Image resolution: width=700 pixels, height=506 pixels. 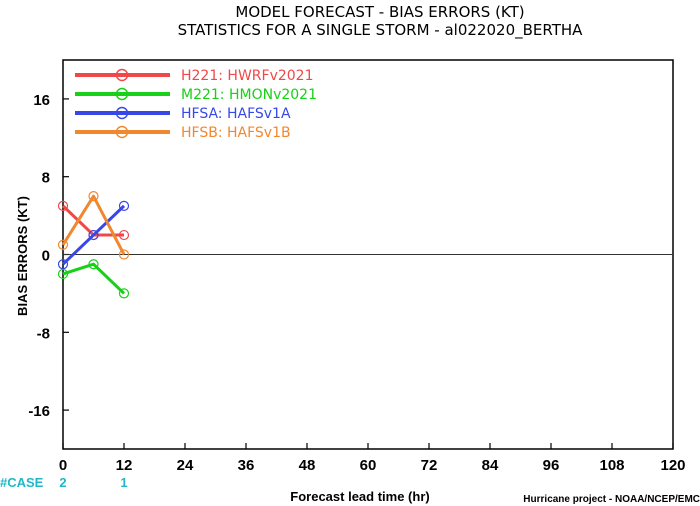 I want to click on y-tick-label: 8, so click(x=46, y=178).